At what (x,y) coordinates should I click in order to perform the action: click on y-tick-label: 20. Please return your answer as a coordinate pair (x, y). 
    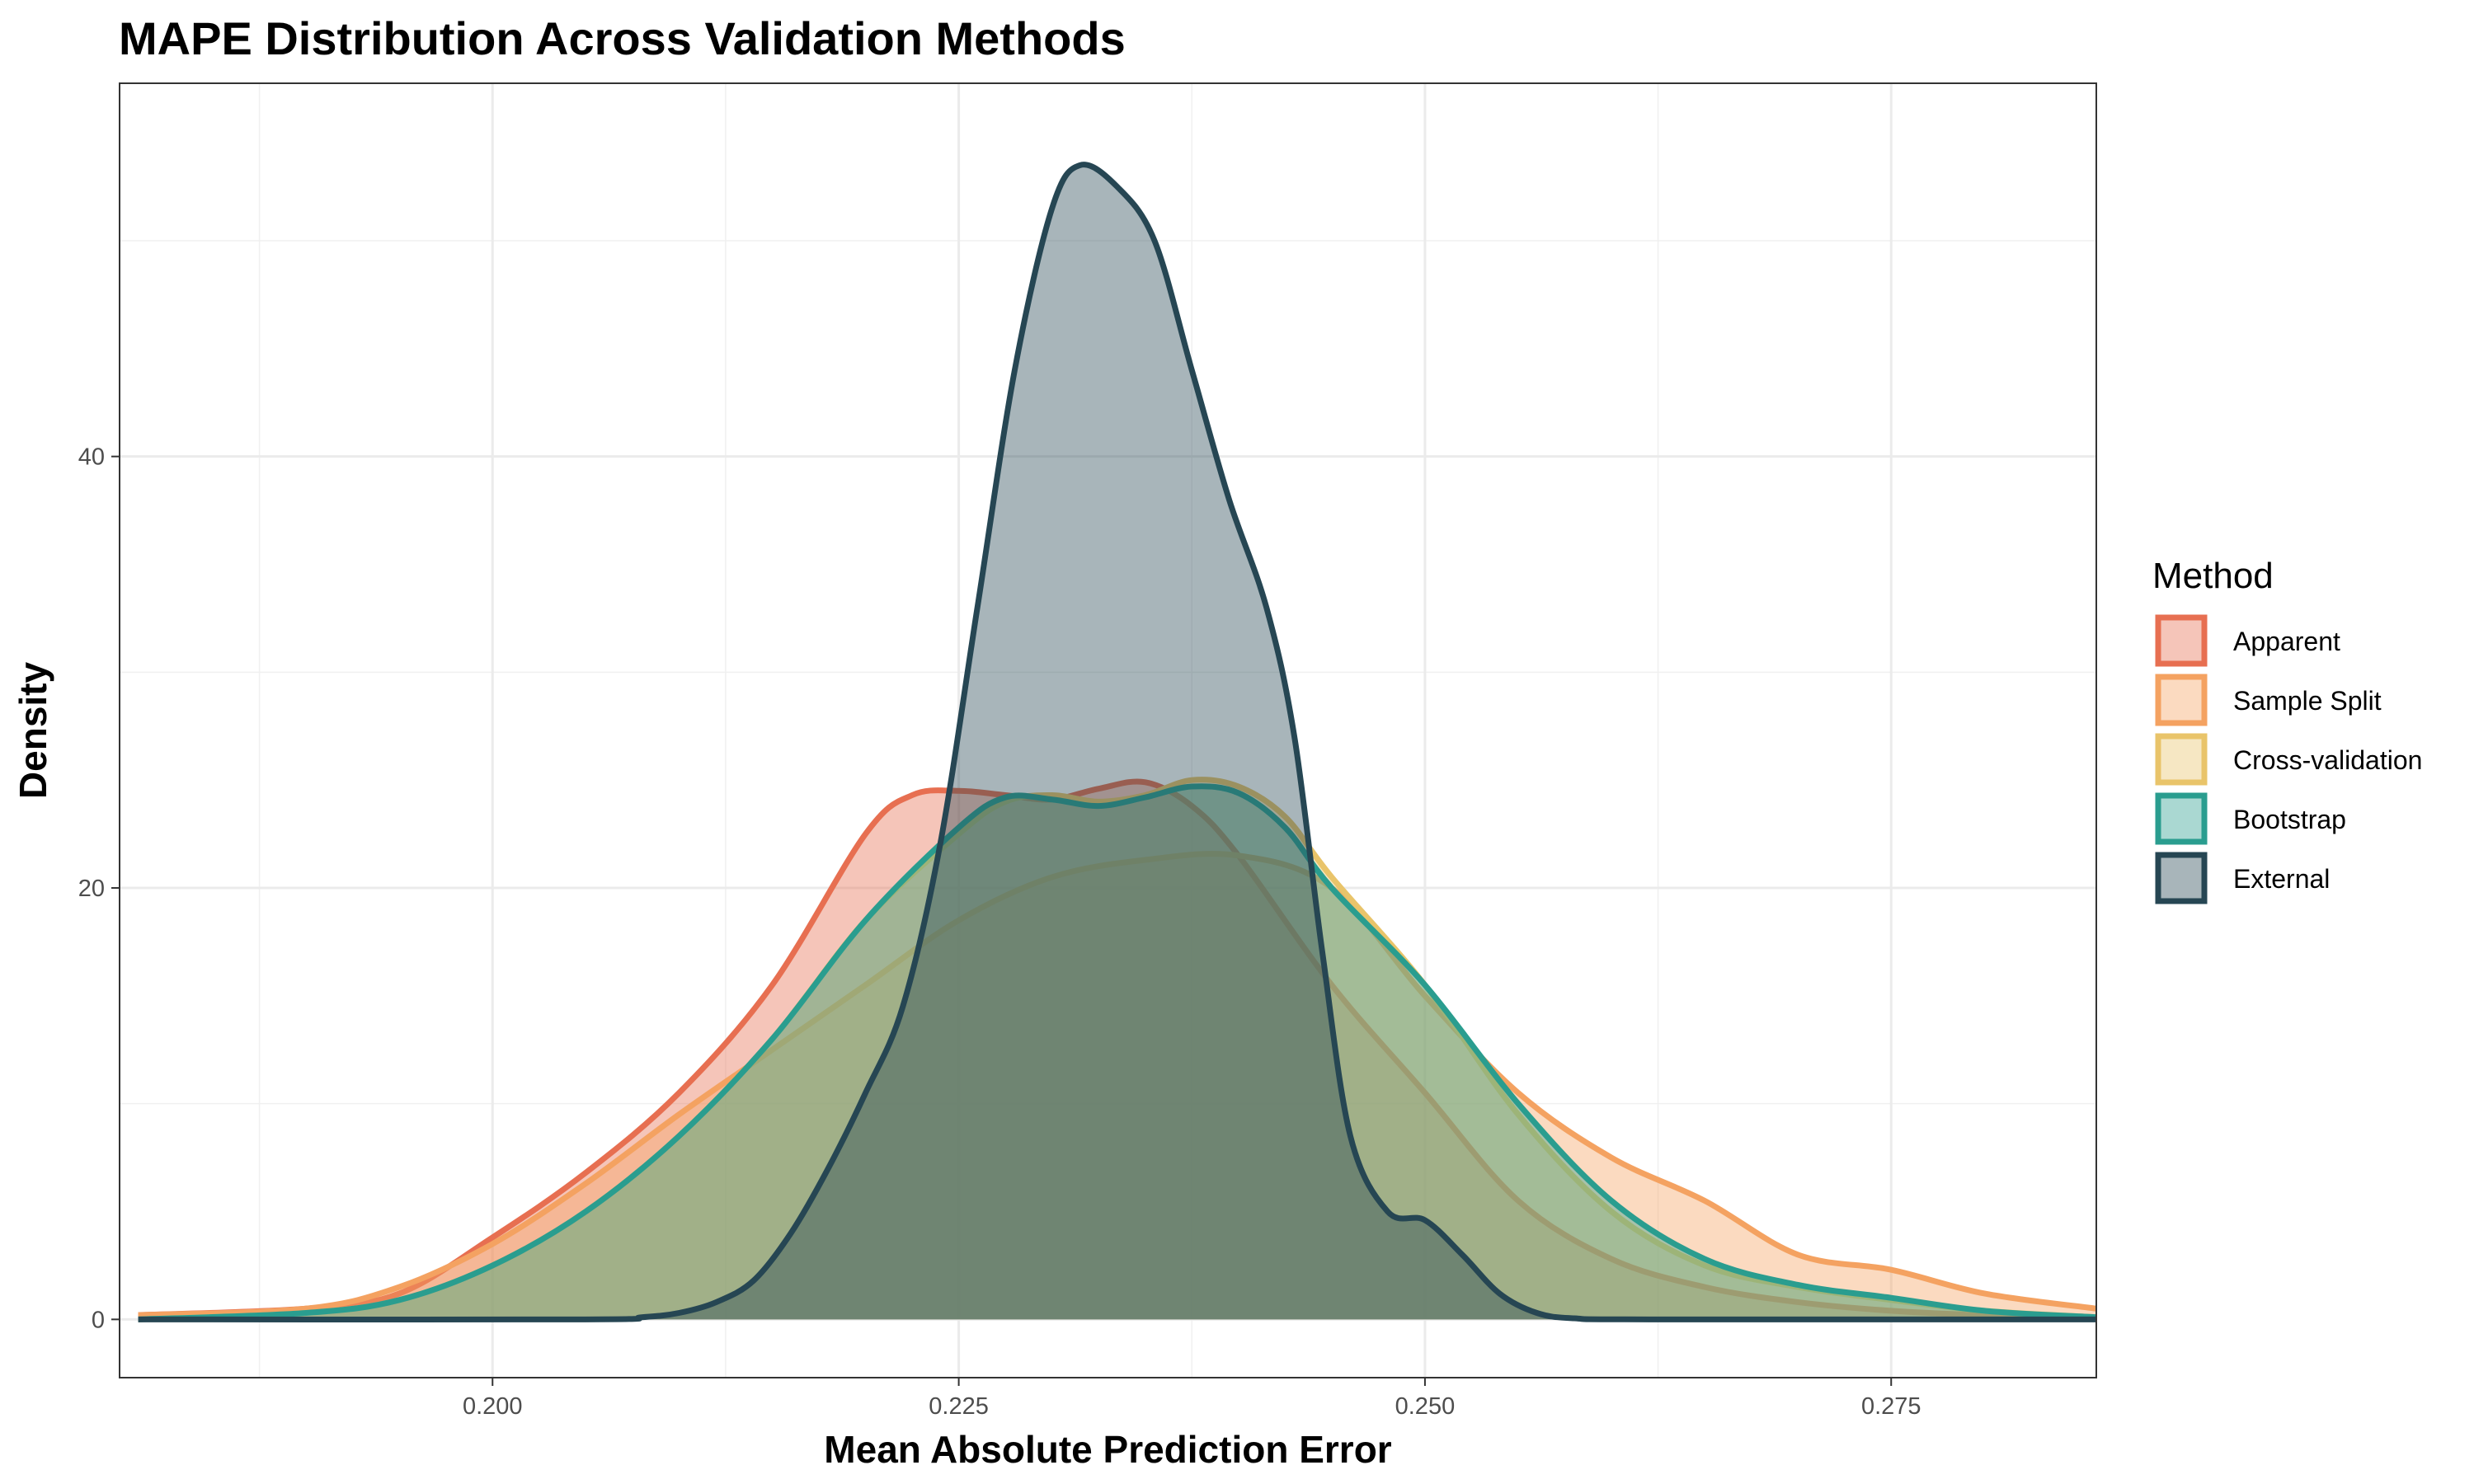
    Looking at the image, I should click on (91, 889).